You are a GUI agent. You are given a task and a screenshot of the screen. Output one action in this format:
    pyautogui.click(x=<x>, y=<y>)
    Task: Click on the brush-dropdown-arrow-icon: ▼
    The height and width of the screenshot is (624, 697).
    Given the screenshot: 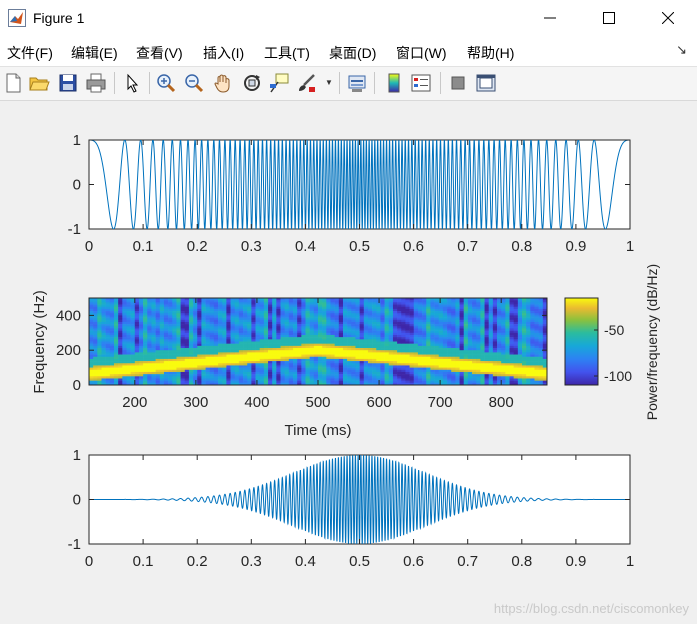 What is the action you would take?
    pyautogui.click(x=329, y=82)
    